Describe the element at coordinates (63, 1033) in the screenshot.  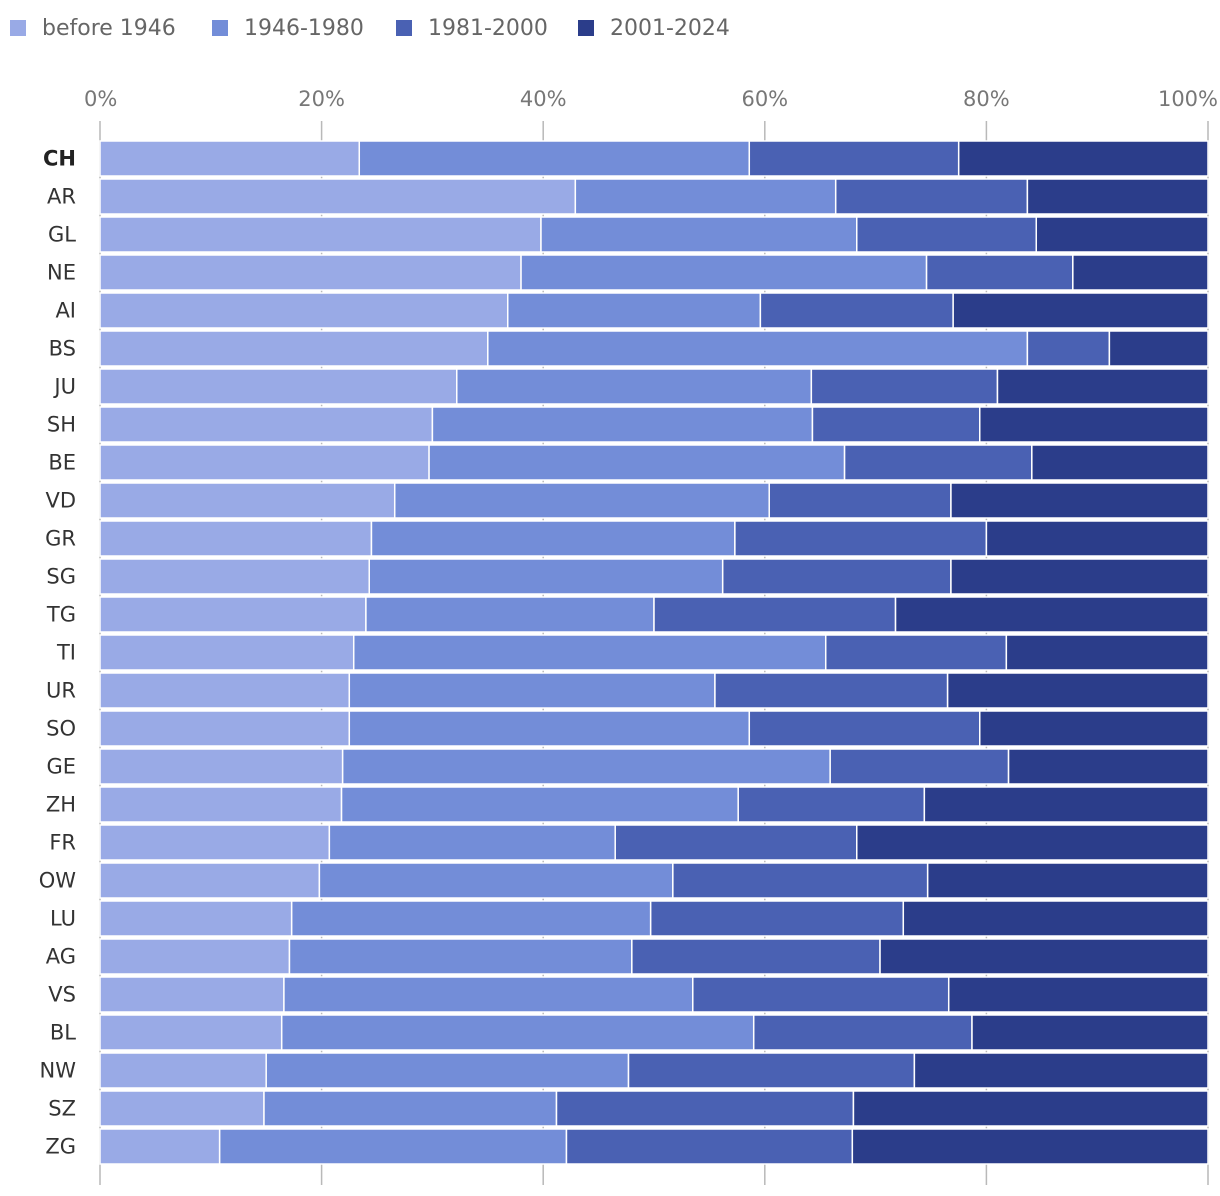
I see `category-label: BL` at that location.